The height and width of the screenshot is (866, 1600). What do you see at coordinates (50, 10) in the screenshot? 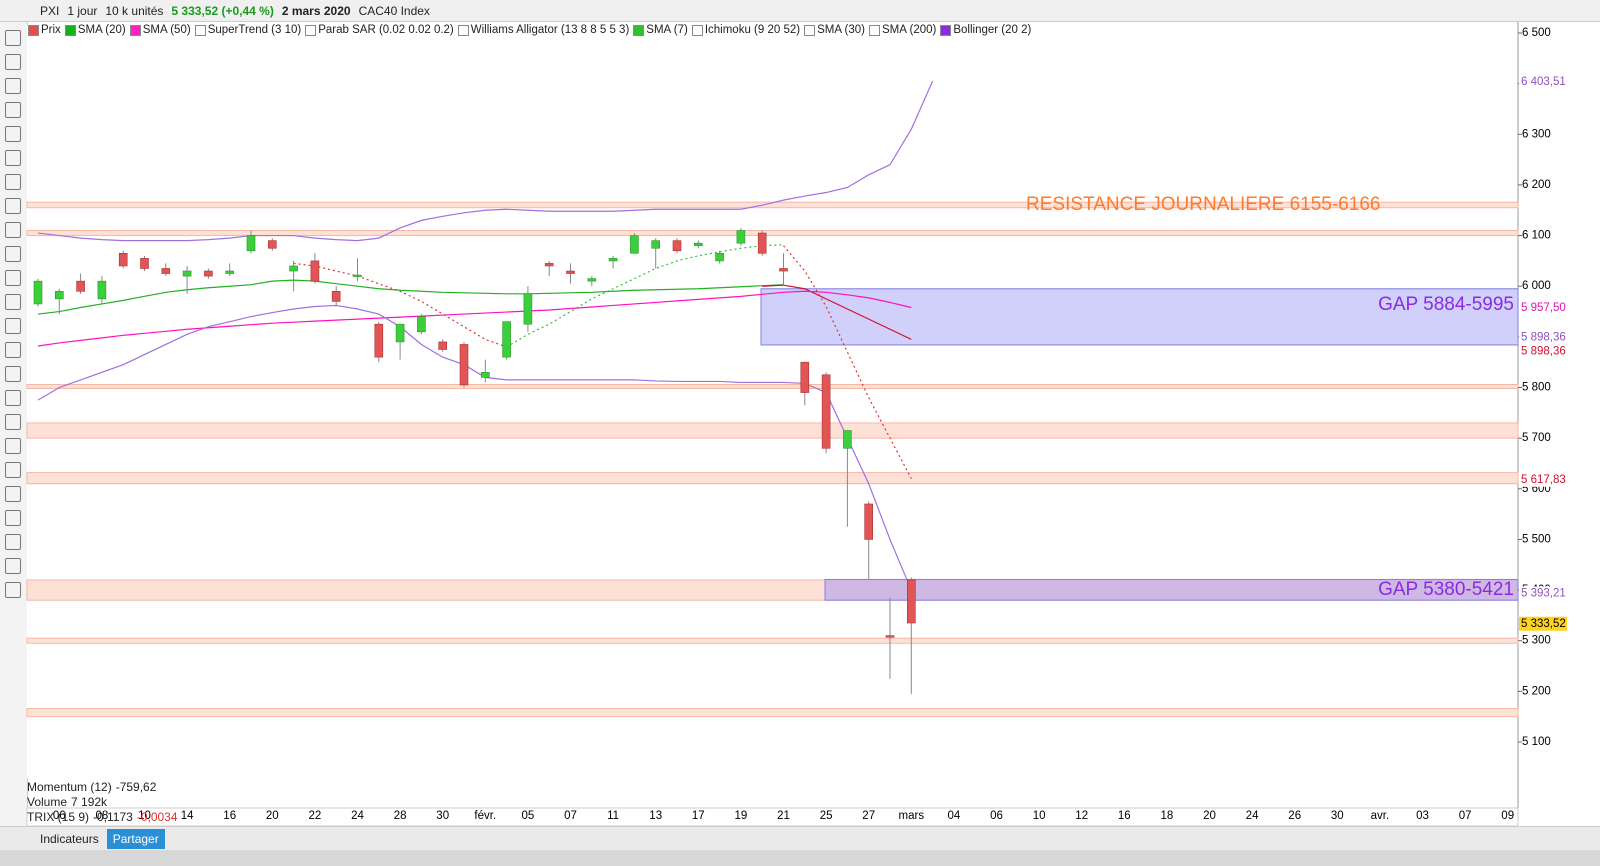
I see `symbol: PXI` at bounding box center [50, 10].